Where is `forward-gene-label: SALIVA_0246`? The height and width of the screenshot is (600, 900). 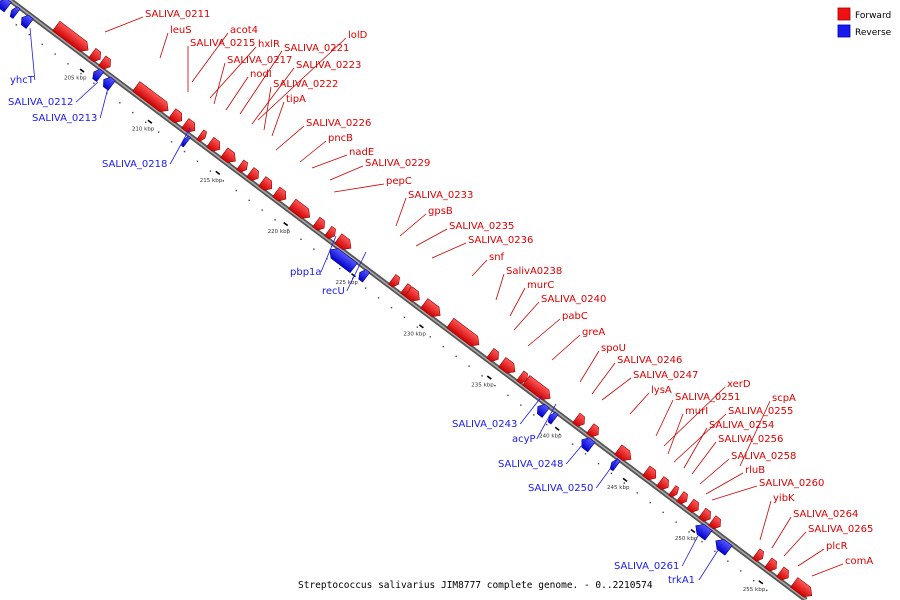 forward-gene-label: SALIVA_0246 is located at coordinates (649, 360).